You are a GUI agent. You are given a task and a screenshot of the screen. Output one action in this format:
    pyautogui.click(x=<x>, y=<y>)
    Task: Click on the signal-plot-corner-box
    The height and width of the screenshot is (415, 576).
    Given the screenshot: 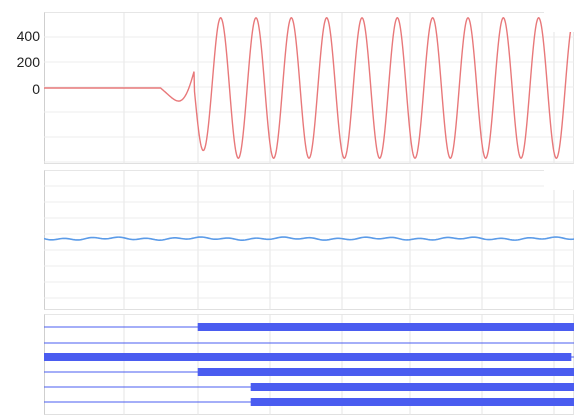 What is the action you would take?
    pyautogui.click(x=559, y=22)
    